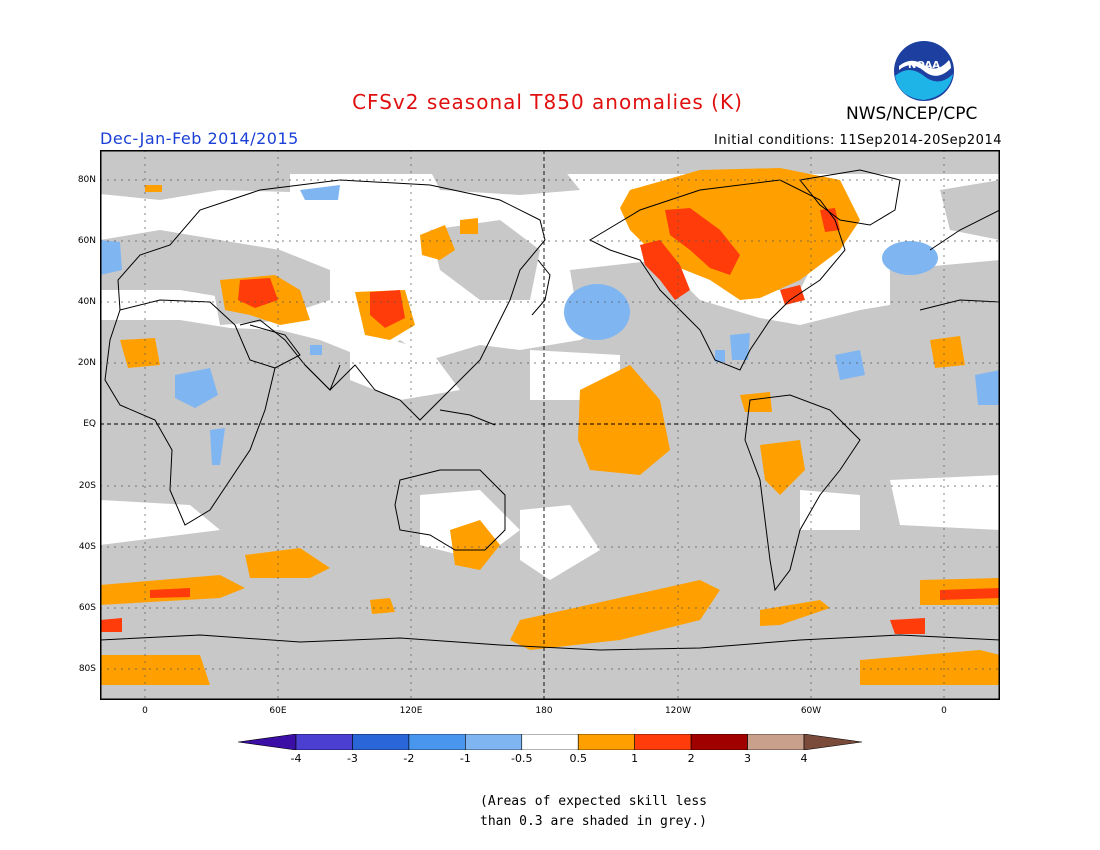 The width and height of the screenshot is (1100, 850). Describe the element at coordinates (748, 758) in the screenshot. I see `colorbar-label: 3` at that location.